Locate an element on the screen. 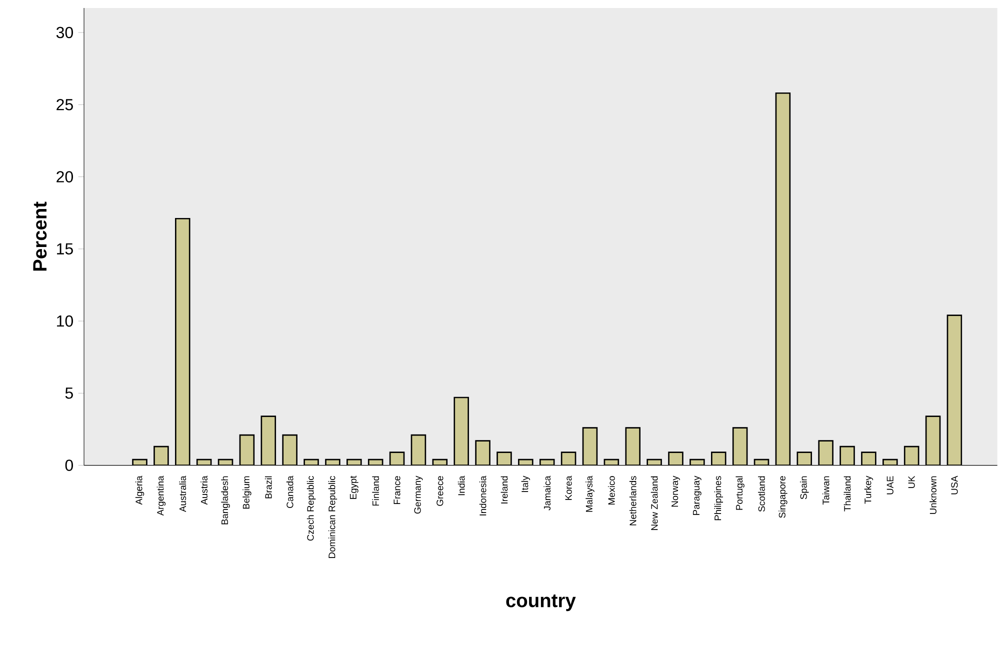  x-tick-label: Malaysia is located at coordinates (590, 494).